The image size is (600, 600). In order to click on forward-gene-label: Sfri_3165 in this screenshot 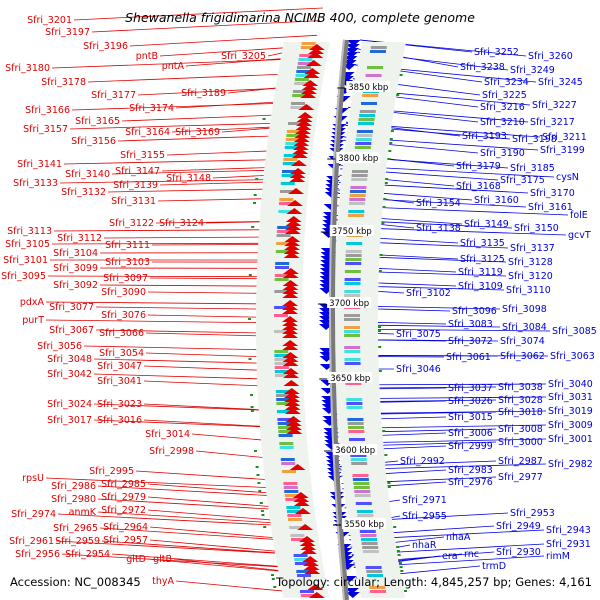, I will do `click(97, 121)`.